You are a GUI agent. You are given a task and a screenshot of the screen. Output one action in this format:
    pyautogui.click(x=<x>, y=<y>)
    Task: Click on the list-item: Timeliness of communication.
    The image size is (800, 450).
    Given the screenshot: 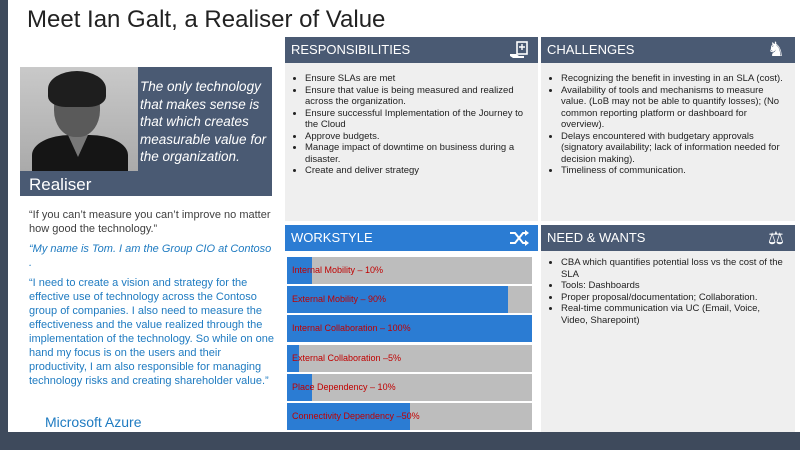 What is the action you would take?
    pyautogui.click(x=673, y=171)
    